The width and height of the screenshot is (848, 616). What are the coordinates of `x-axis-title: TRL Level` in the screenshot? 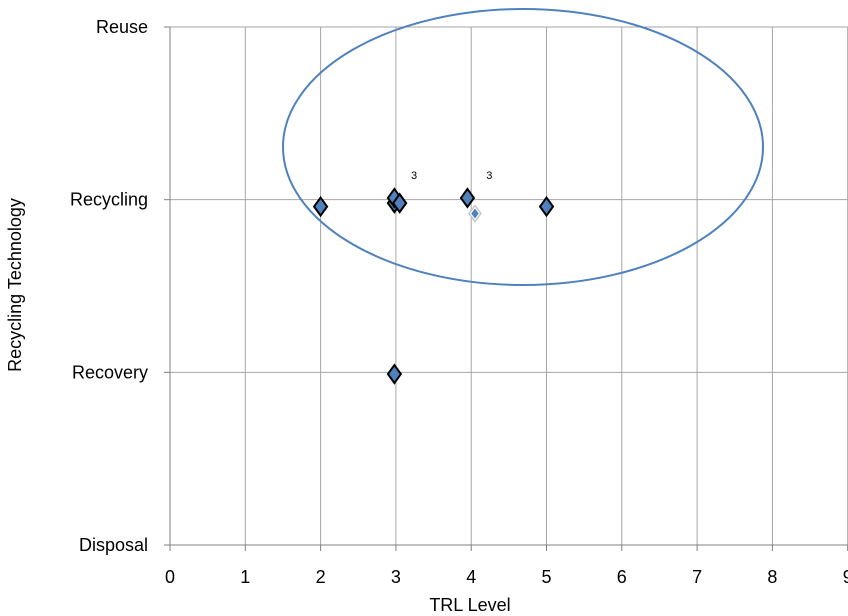 It's located at (469, 605).